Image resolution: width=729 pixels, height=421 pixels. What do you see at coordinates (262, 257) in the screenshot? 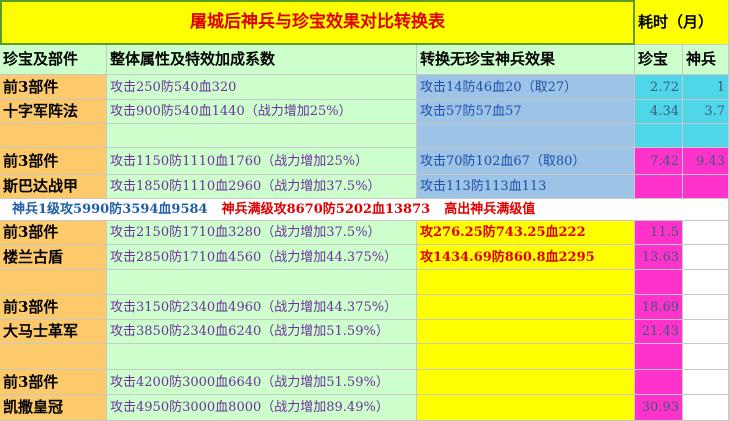
I see `attributes: 攻击2850防1710血4560（战力增加44.375%）` at bounding box center [262, 257].